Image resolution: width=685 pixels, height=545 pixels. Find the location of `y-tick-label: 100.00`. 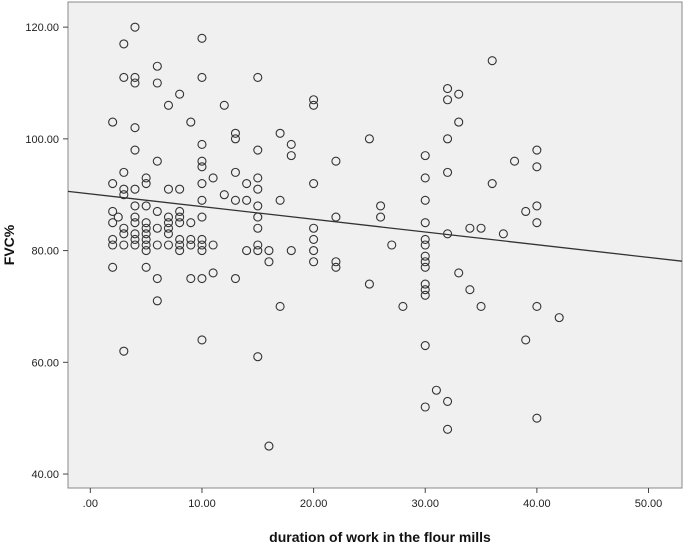

y-tick-label: 100.00 is located at coordinates (42, 140).